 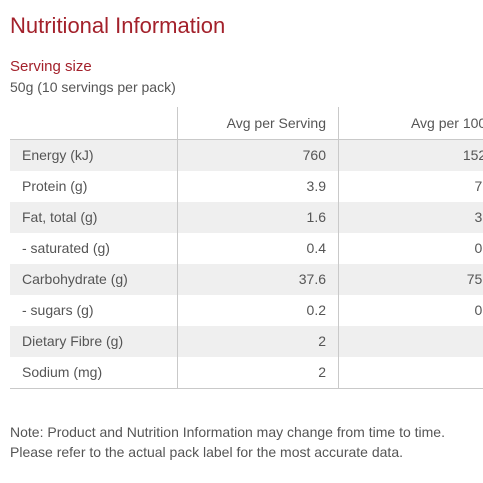 I want to click on nutrient-name: Energy (kJ), so click(x=94, y=155).